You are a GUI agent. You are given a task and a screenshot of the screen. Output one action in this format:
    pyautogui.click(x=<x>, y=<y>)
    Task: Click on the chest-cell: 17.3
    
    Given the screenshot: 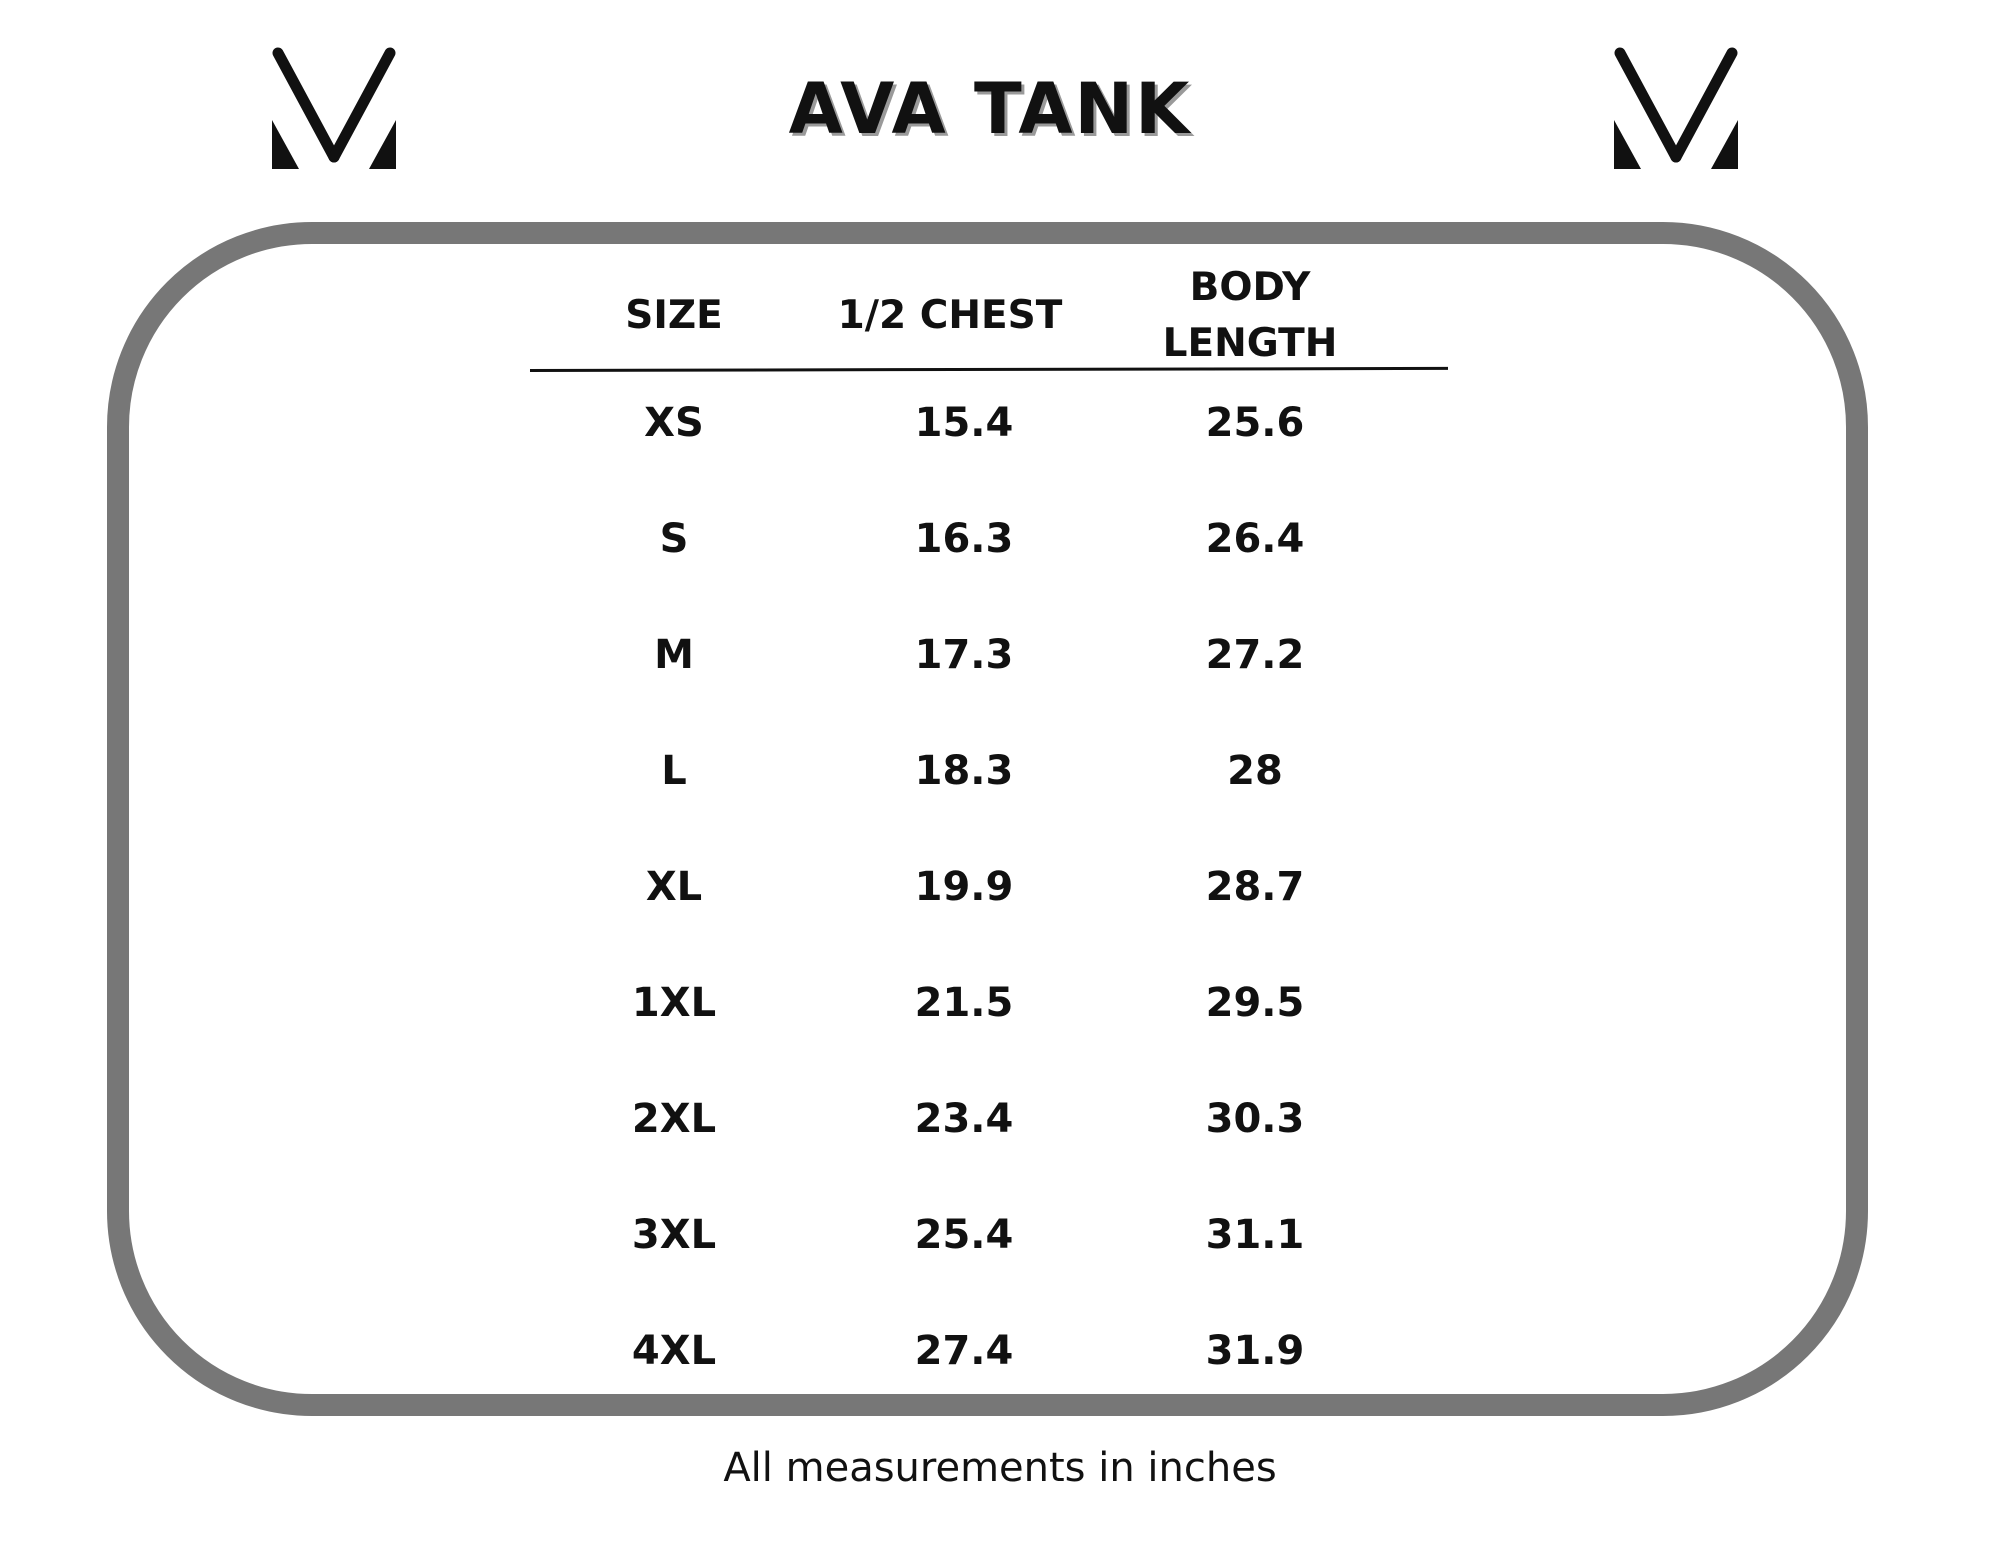 What is the action you would take?
    pyautogui.click(x=964, y=655)
    